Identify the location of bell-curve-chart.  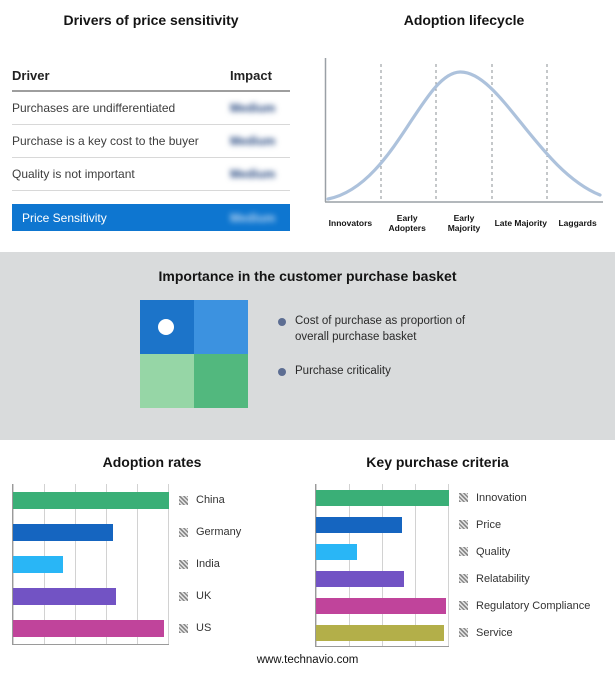
(463, 130).